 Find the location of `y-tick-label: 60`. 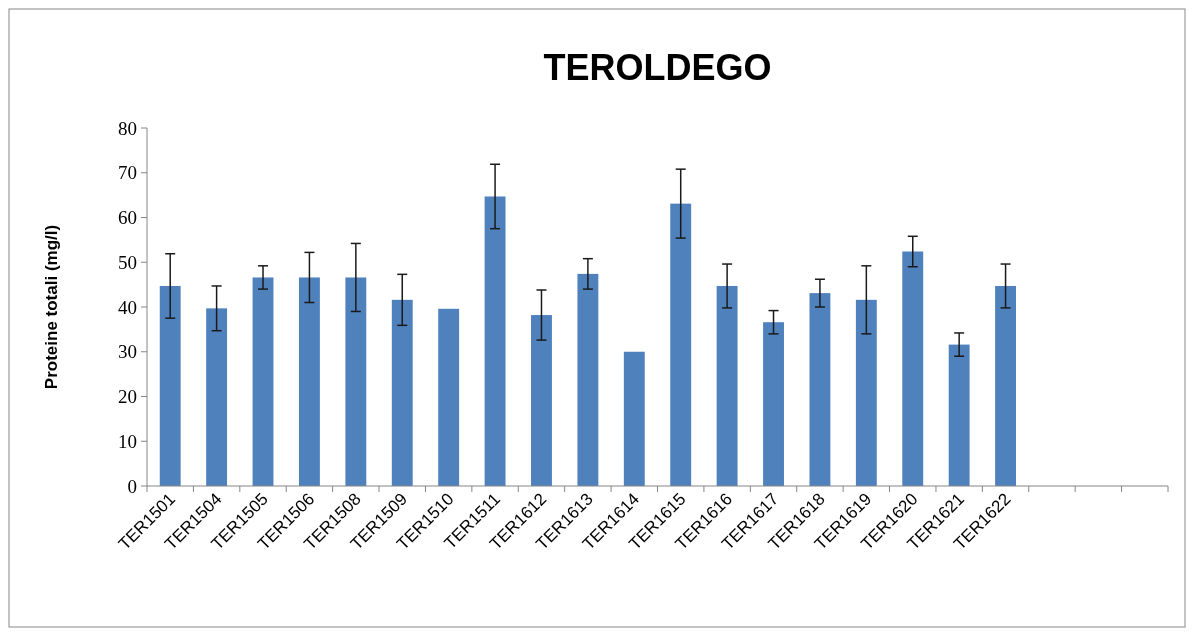

y-tick-label: 60 is located at coordinates (127, 218).